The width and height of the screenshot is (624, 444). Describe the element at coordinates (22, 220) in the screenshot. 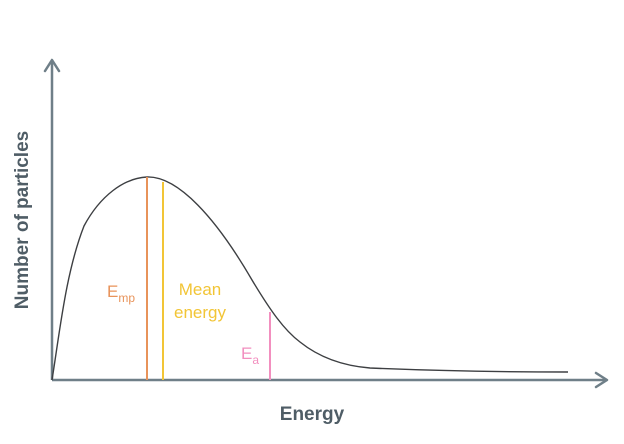

I see `y-axis-title: Number of particles` at that location.